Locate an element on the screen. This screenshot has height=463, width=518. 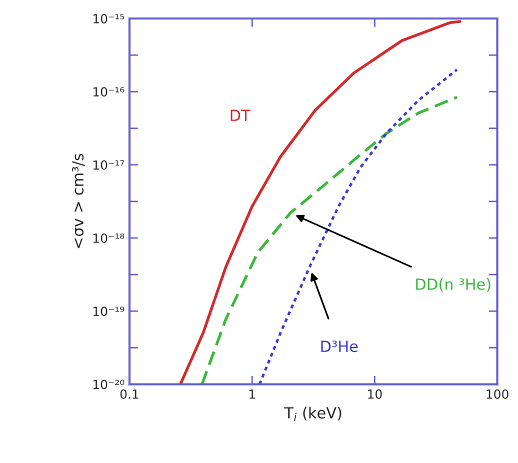
y-axis-title: <σv > cm³/s is located at coordinates (78, 201).